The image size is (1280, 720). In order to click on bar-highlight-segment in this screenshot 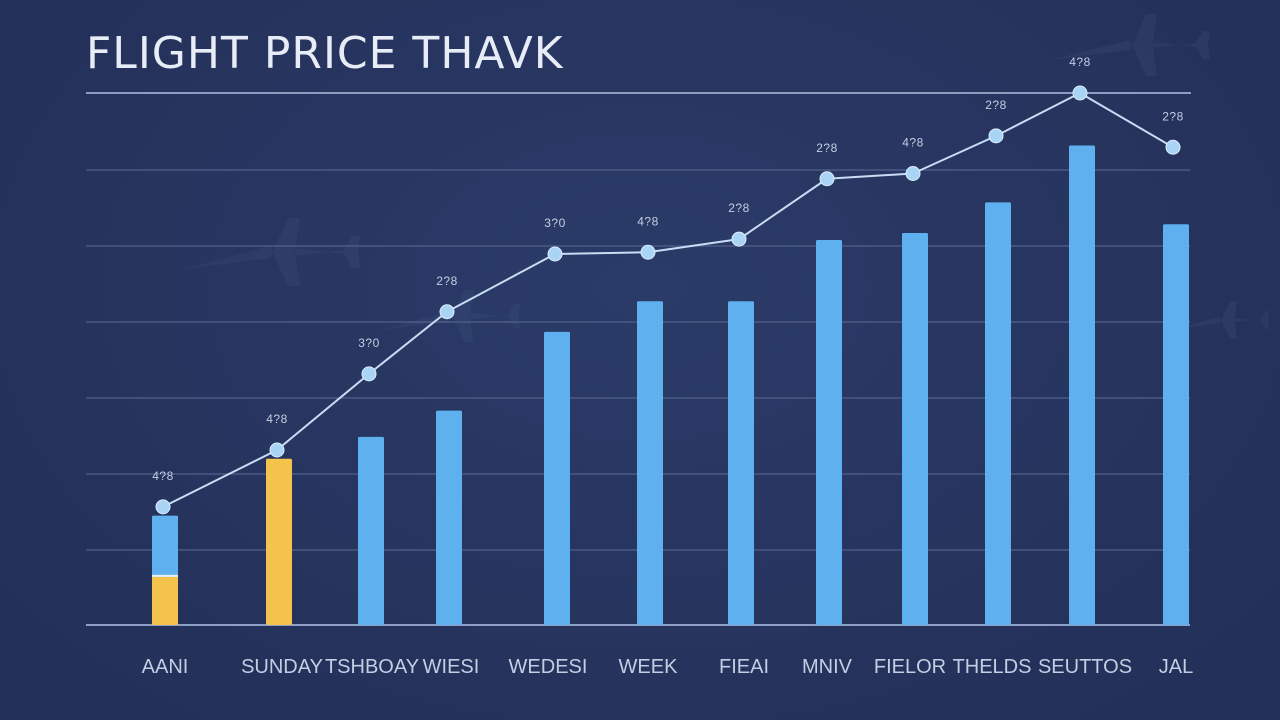, I will do `click(165, 600)`.